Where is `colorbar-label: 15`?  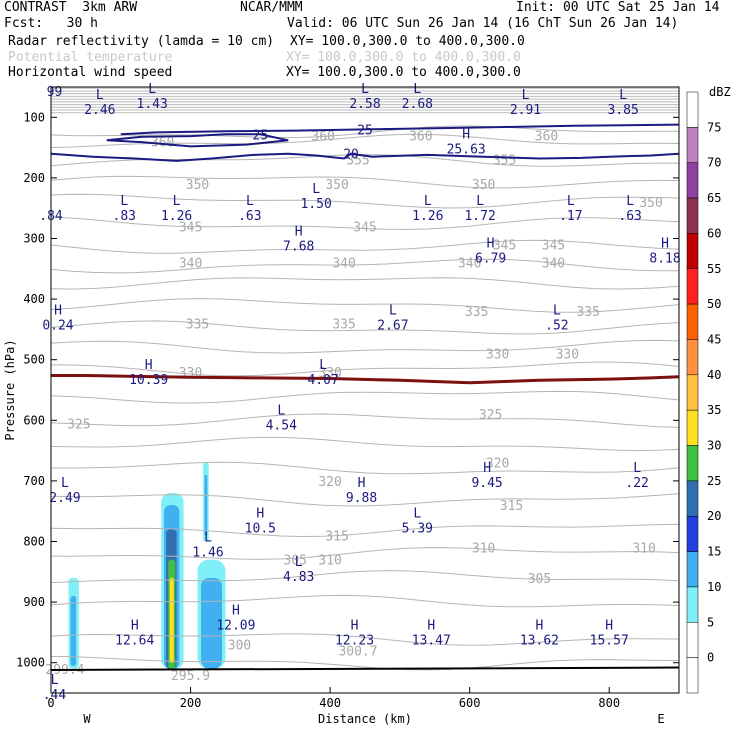
colorbar-label: 15 is located at coordinates (714, 552).